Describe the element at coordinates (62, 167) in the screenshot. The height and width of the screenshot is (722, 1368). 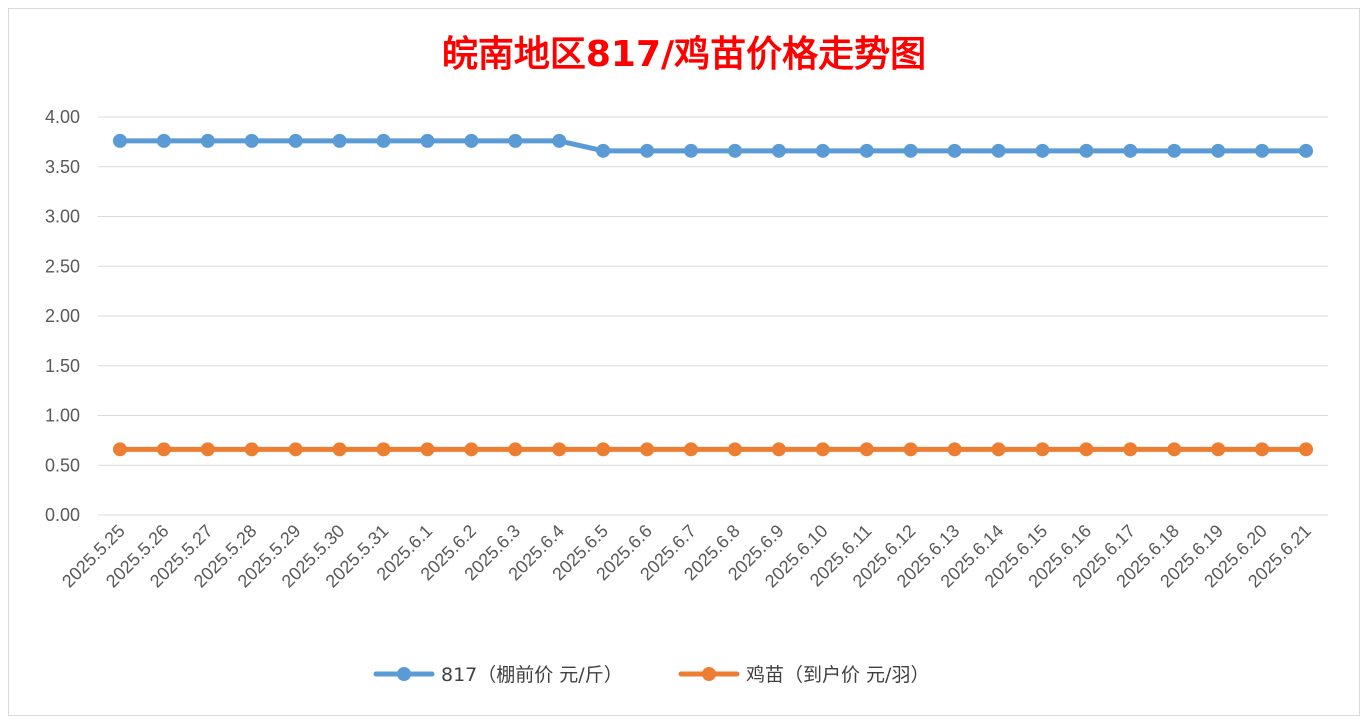
I see `y-tick-label: 3.50` at that location.